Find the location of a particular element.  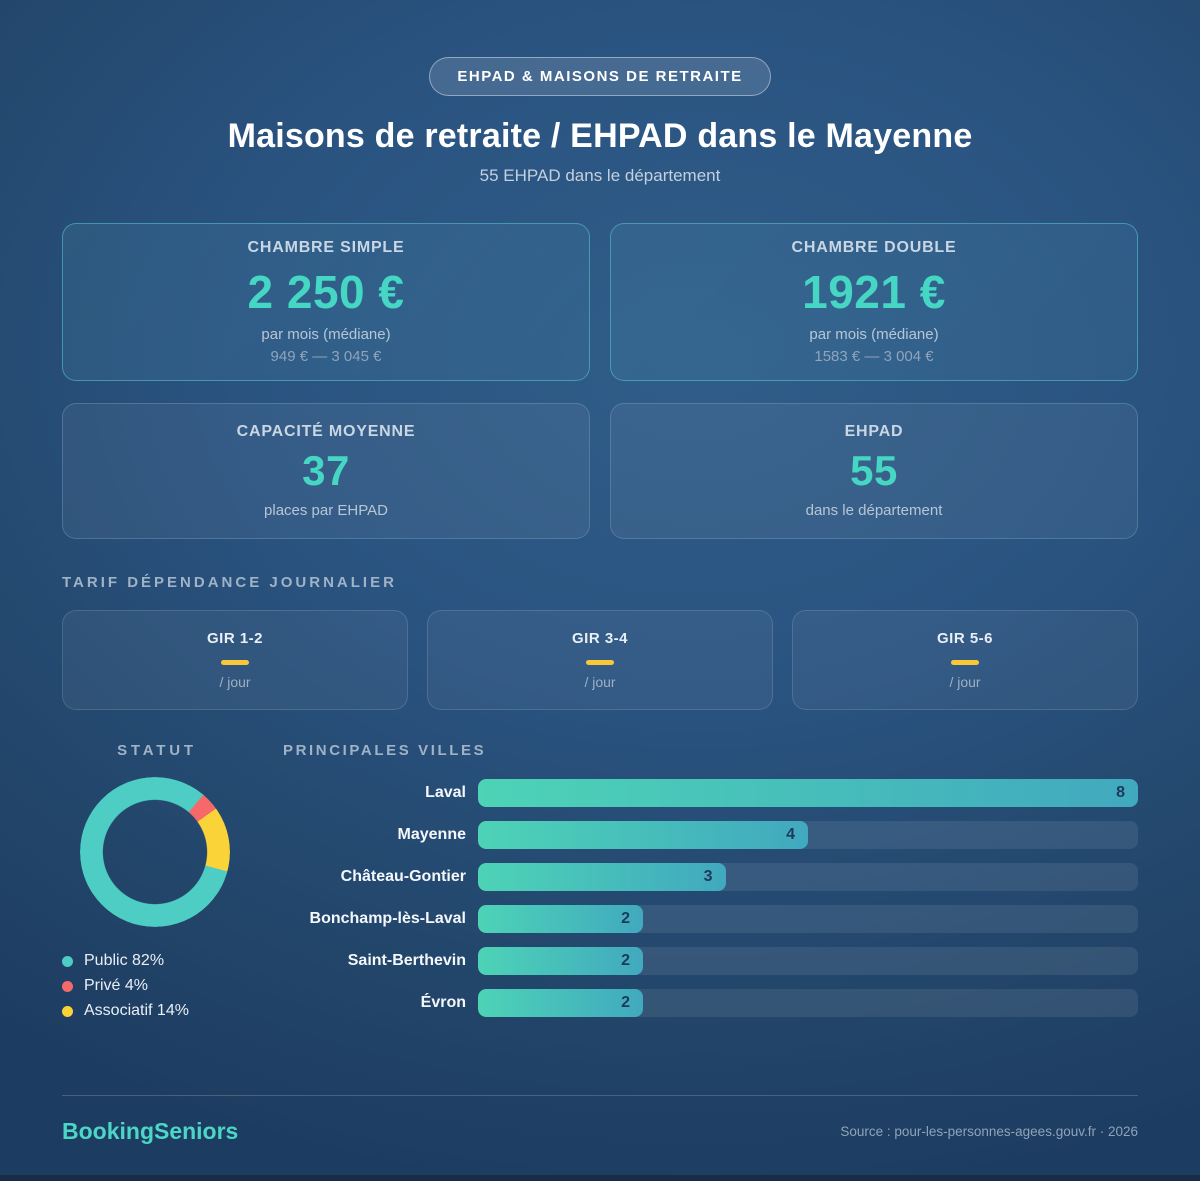

stat-card-ehpad-count: EHPAD 55 dans le département is located at coordinates (874, 471).